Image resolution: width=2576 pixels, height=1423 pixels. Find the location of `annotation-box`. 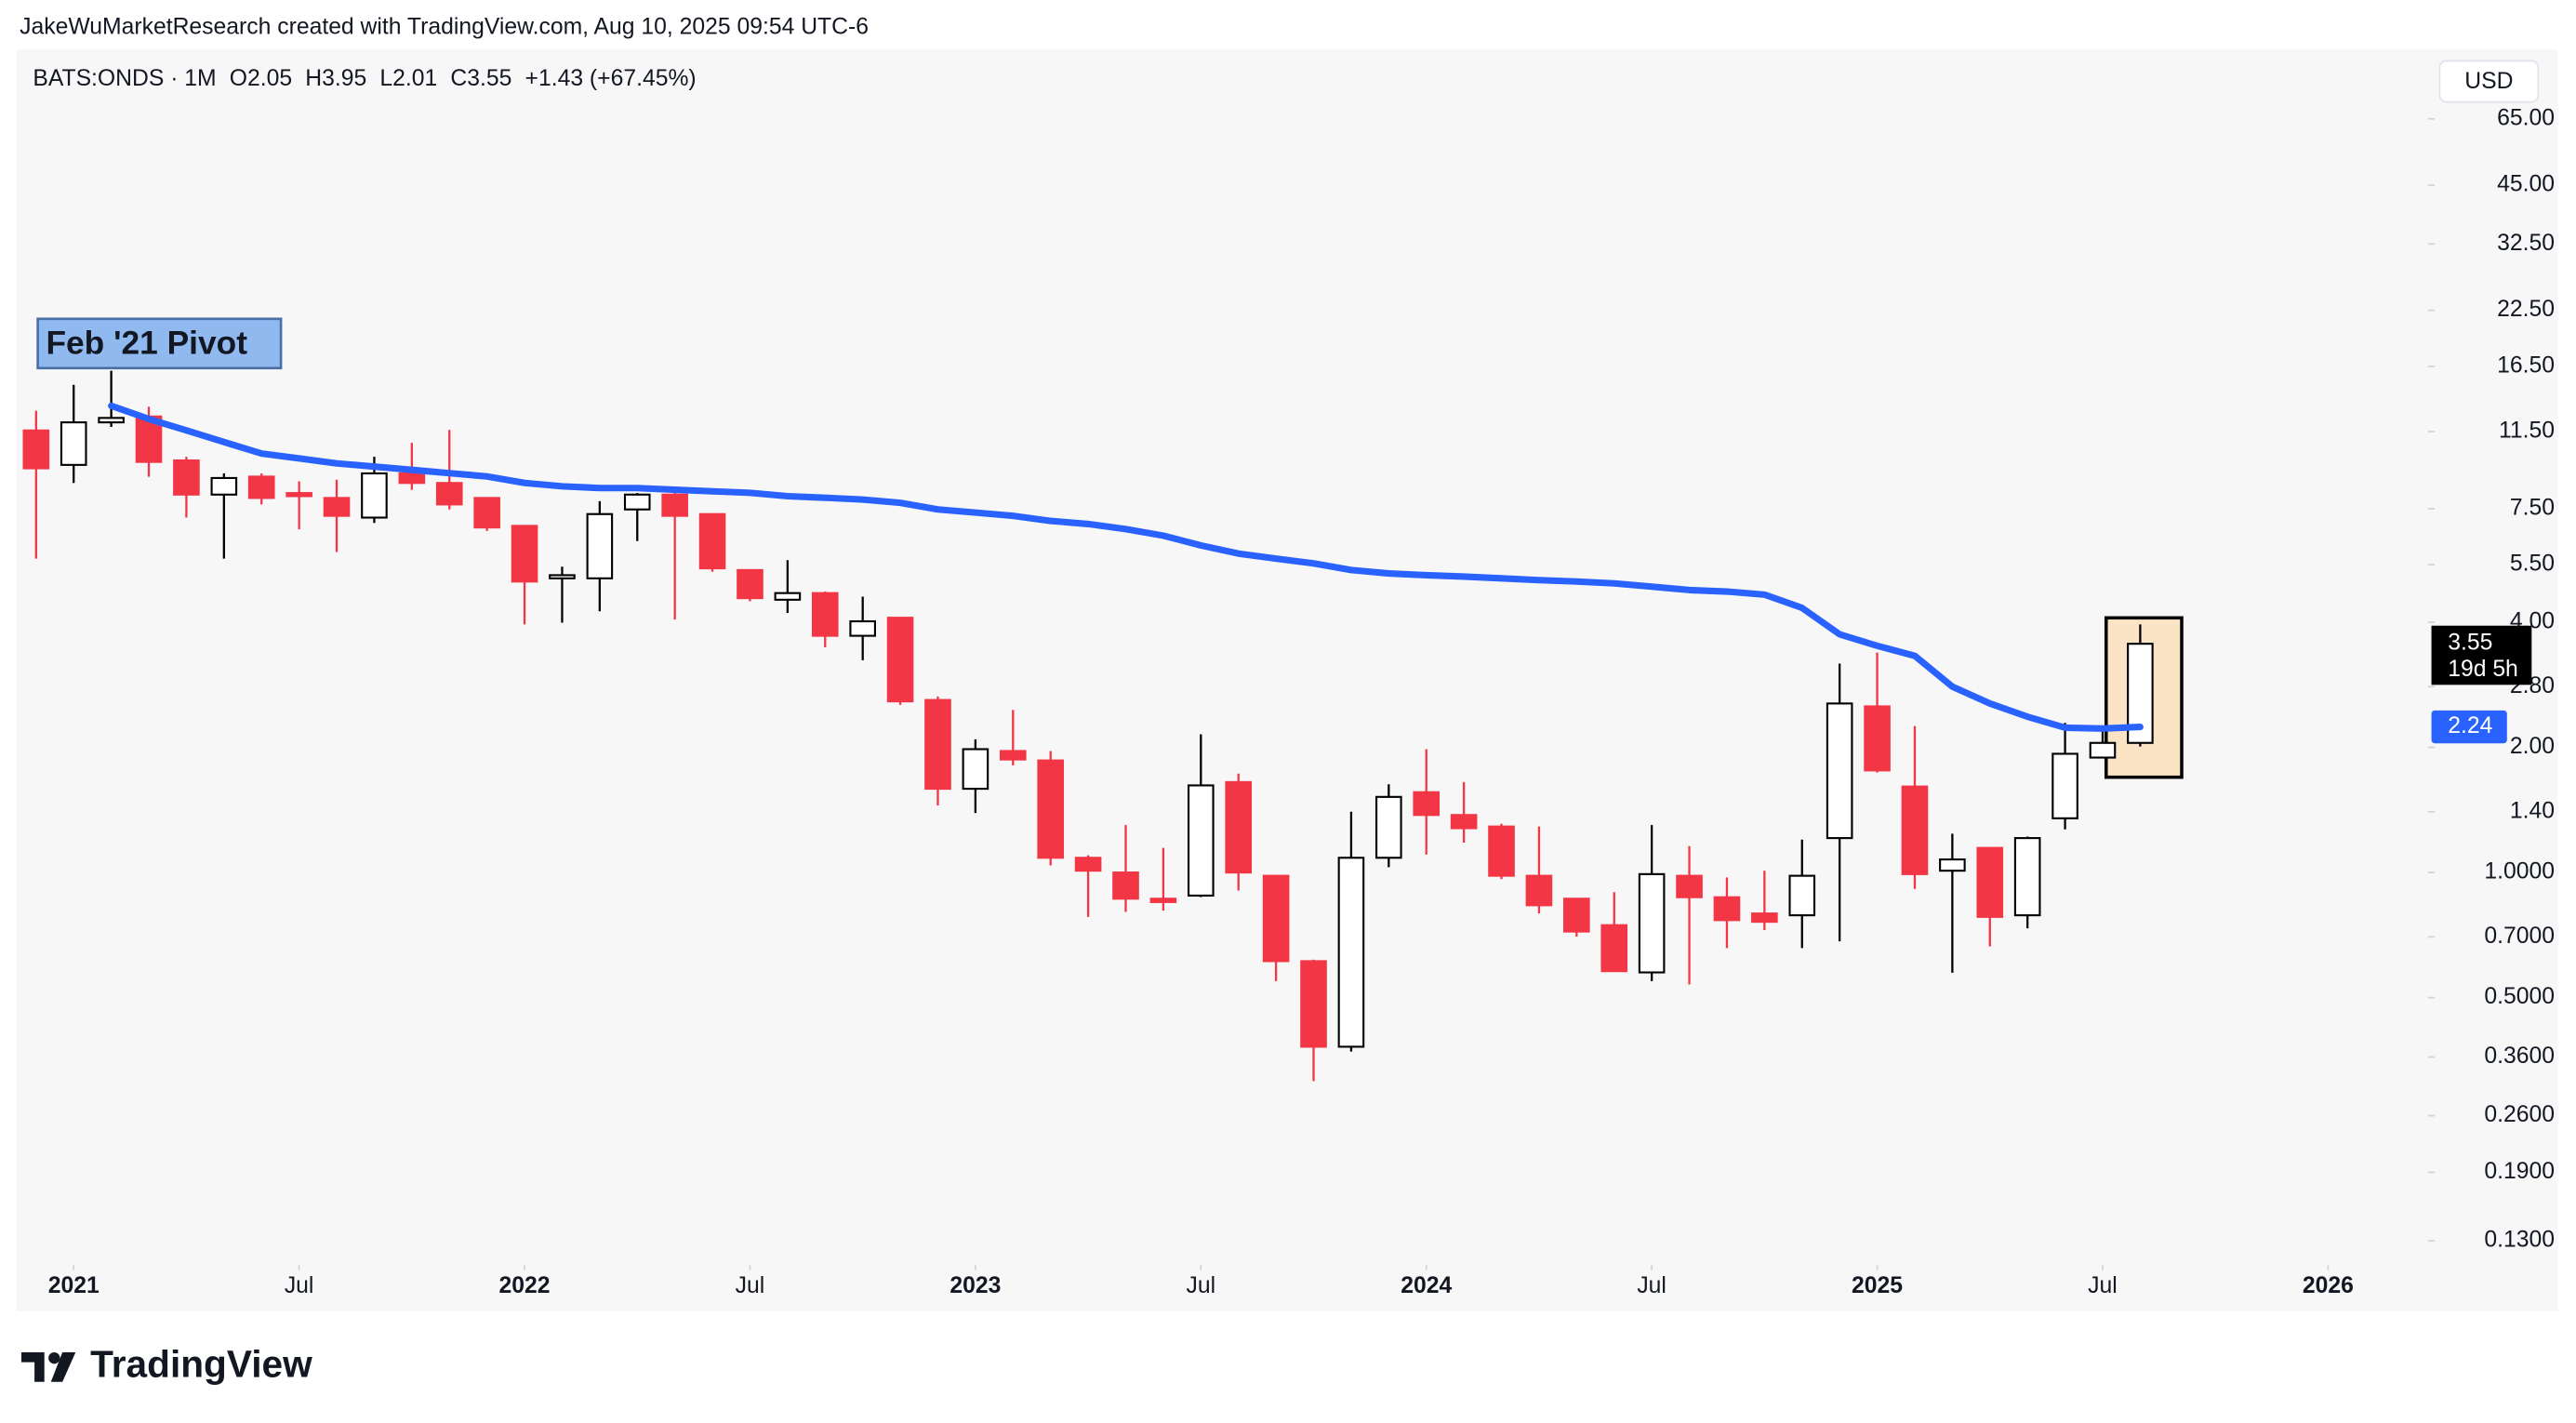

annotation-box is located at coordinates (159, 344).